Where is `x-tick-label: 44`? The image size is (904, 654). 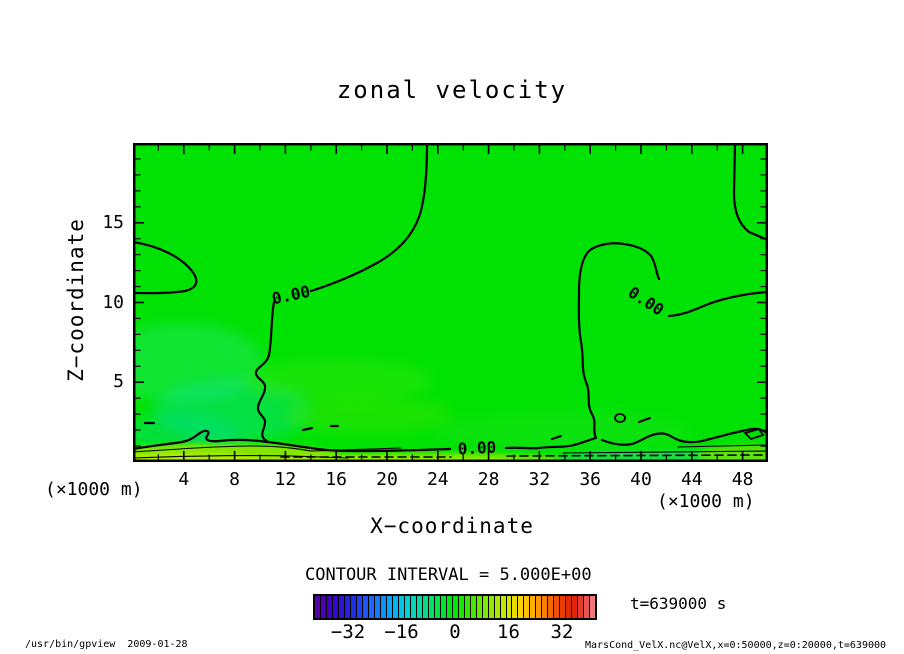
x-tick-label: 44 is located at coordinates (691, 479).